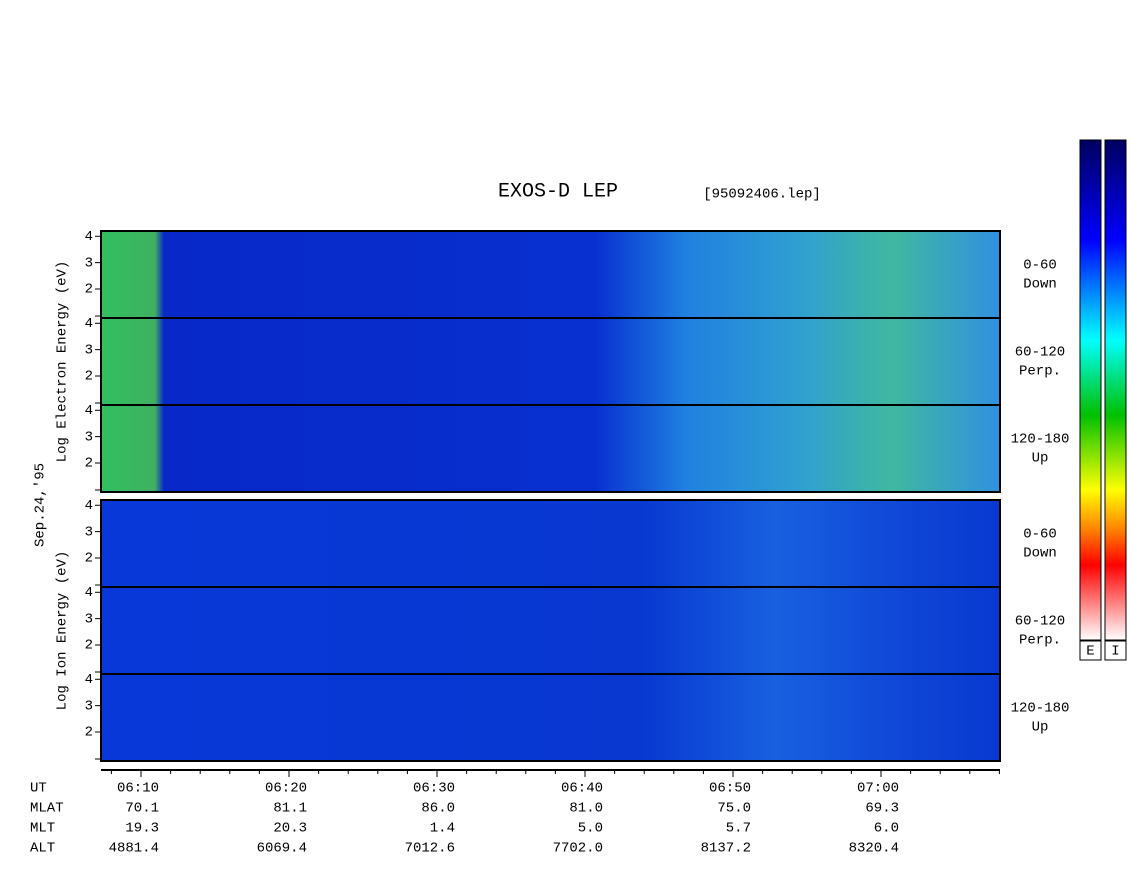 The height and width of the screenshot is (875, 1130). I want to click on date-label: Sep.24,'95, so click(41, 505).